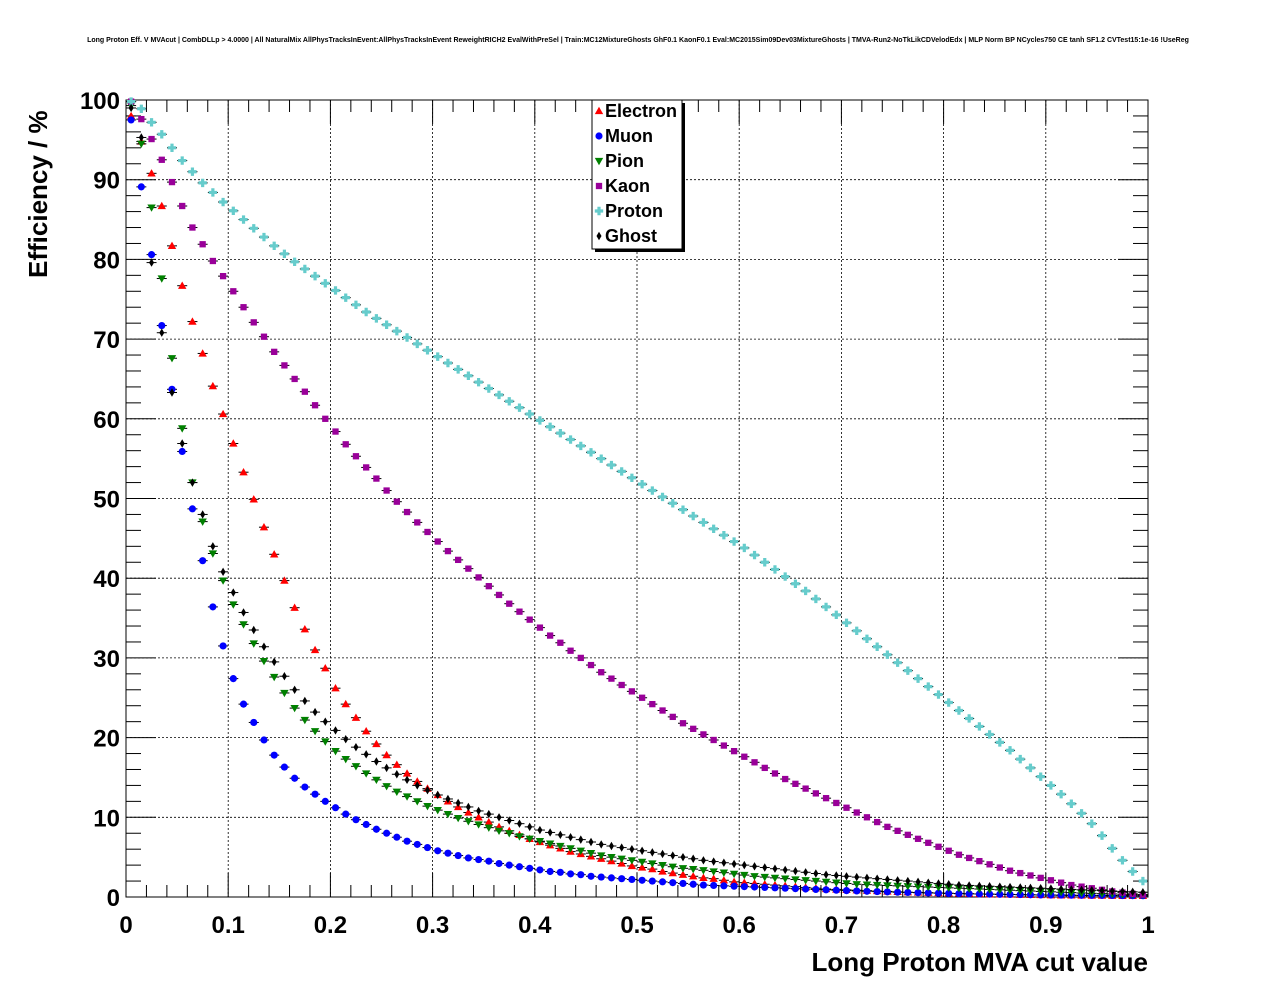  What do you see at coordinates (641, 111) in the screenshot?
I see `legend-label: Electron` at bounding box center [641, 111].